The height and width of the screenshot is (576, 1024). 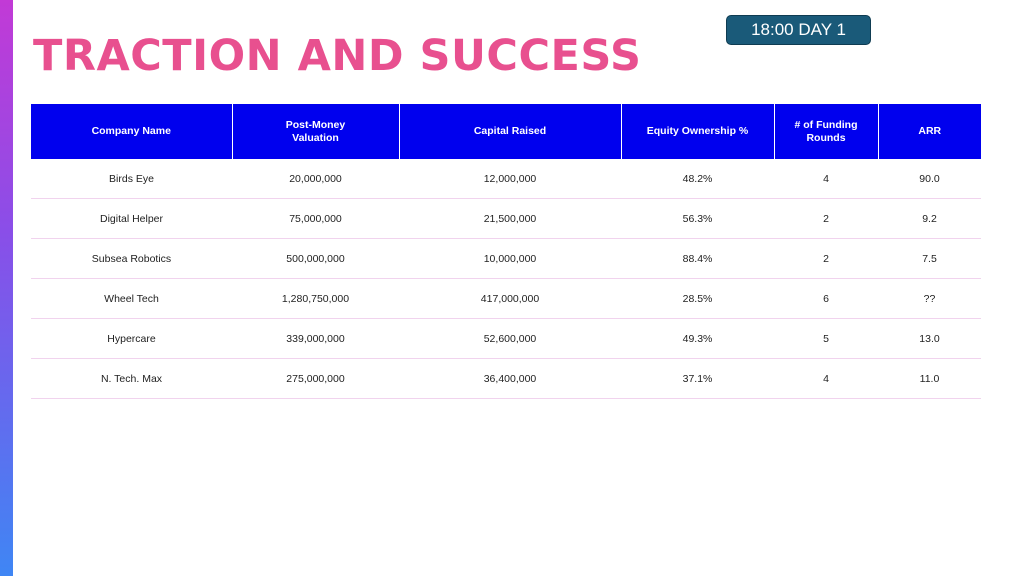 What do you see at coordinates (697, 179) in the screenshot?
I see `cell-equity-ownership: 48.2%` at bounding box center [697, 179].